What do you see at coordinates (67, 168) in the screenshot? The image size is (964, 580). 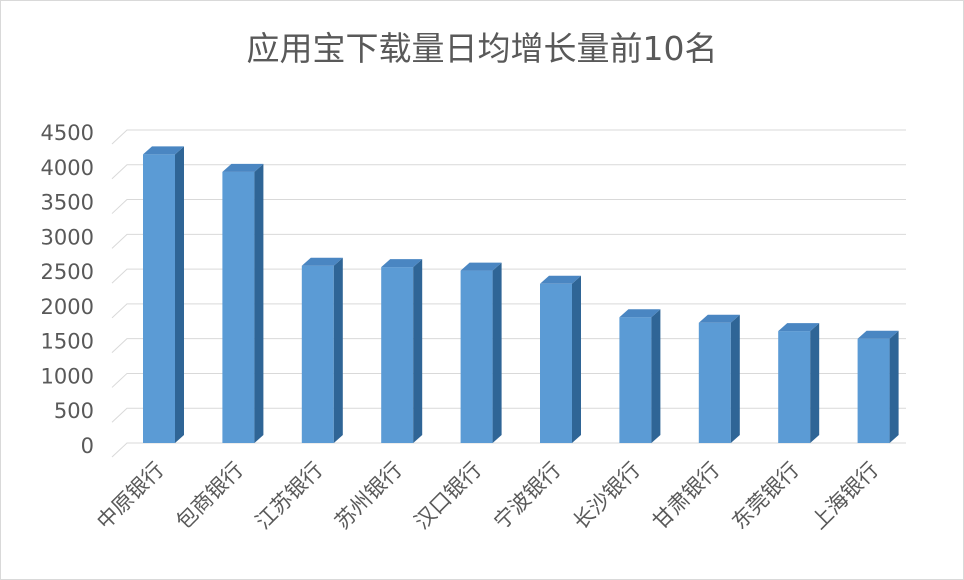 I see `y-tick-label: 4000` at bounding box center [67, 168].